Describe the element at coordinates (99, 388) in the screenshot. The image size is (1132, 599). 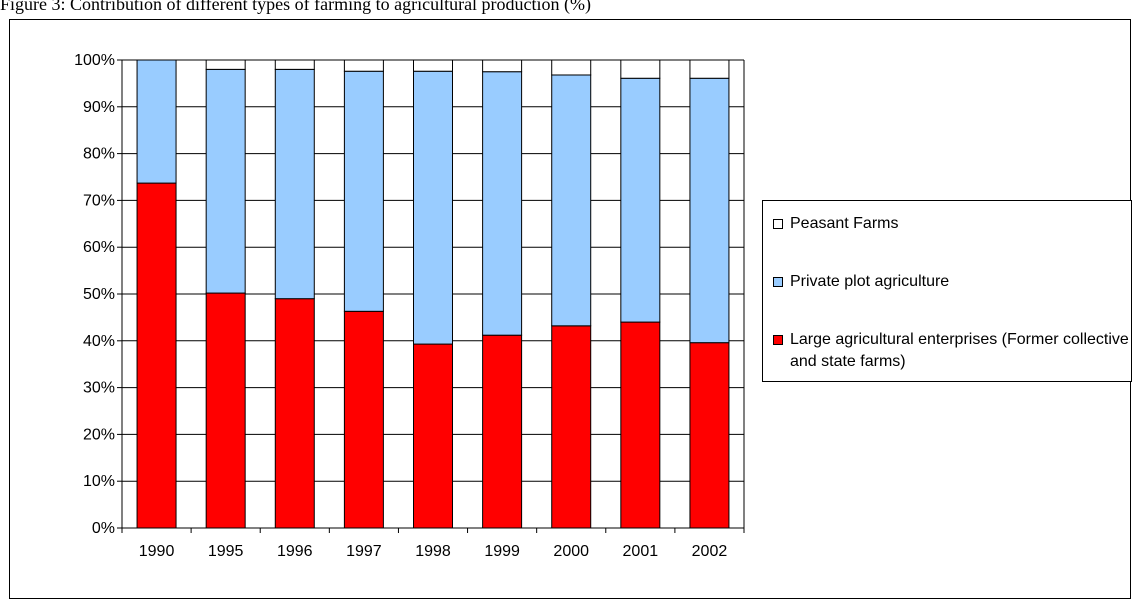
I see `y-tick-label: 30%` at that location.